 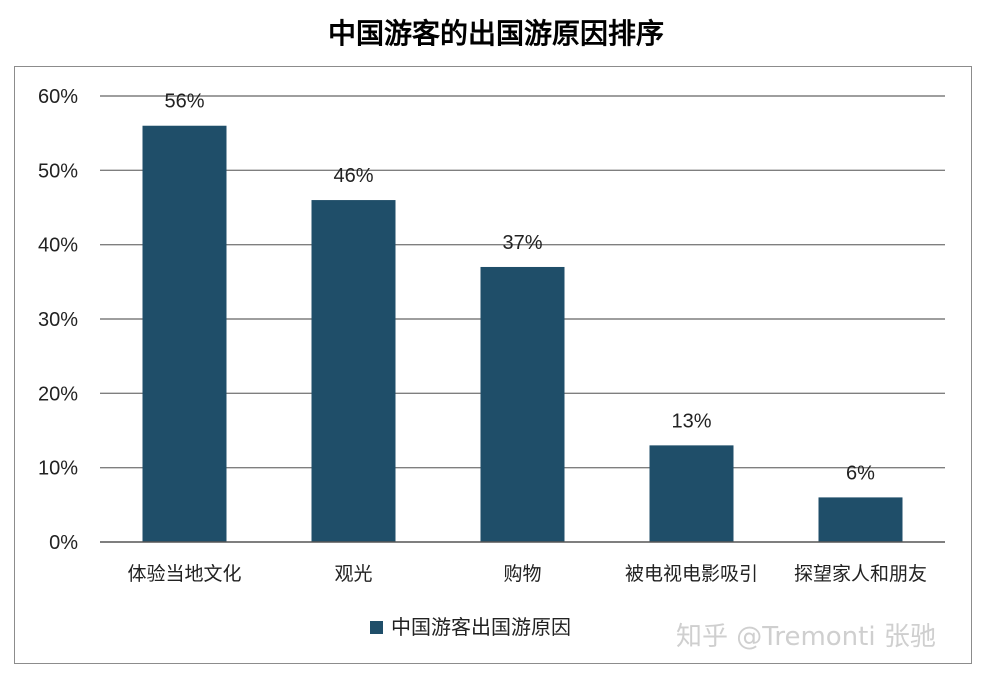 What do you see at coordinates (58, 320) in the screenshot?
I see `y-tick-label: 30%` at bounding box center [58, 320].